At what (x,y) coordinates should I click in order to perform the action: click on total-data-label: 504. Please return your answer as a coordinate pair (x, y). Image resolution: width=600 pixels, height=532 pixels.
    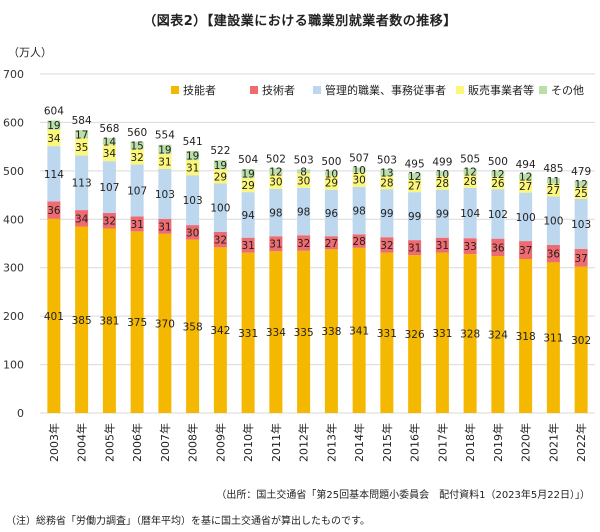
    Looking at the image, I should click on (248, 160).